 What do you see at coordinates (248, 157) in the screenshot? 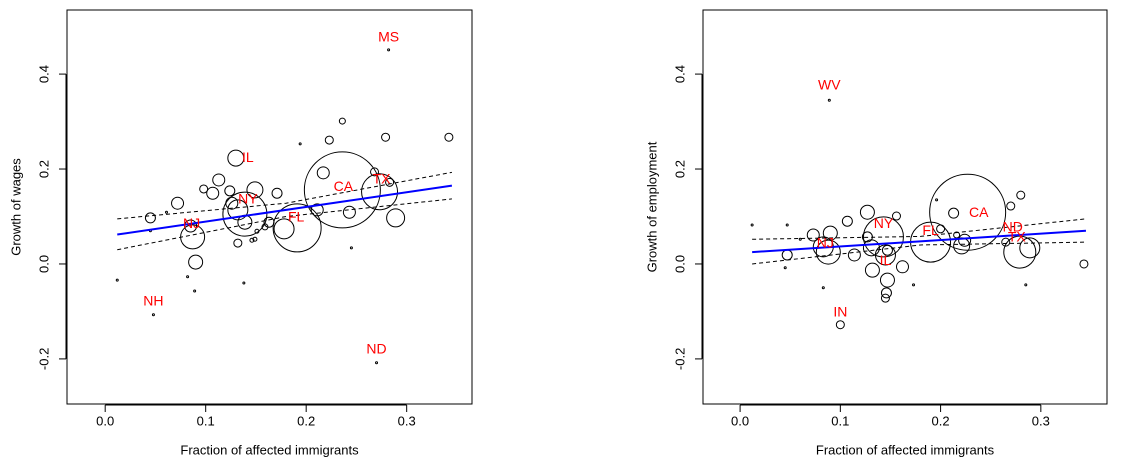
I see `state-label: IL` at bounding box center [248, 157].